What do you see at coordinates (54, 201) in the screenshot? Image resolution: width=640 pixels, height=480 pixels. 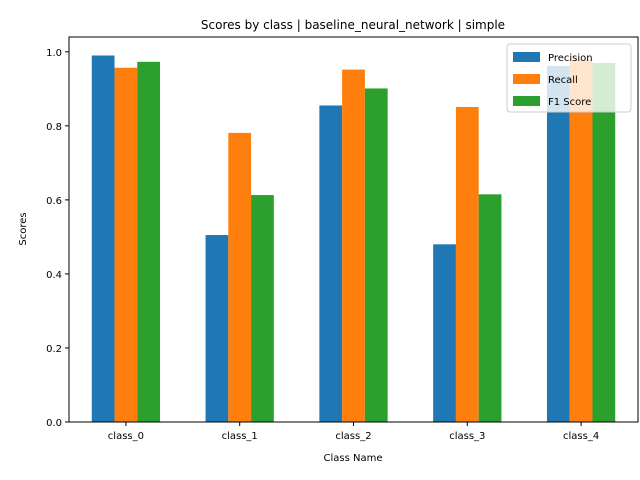 I see `y-tick-label: 0.6` at bounding box center [54, 201].